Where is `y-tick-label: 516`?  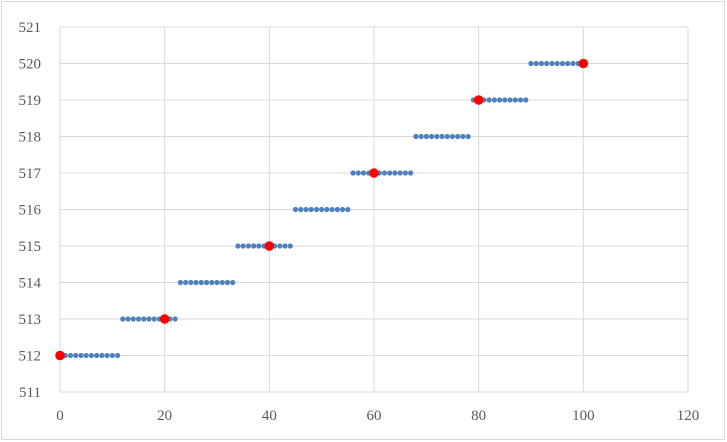
y-tick-label: 516 is located at coordinates (30, 211).